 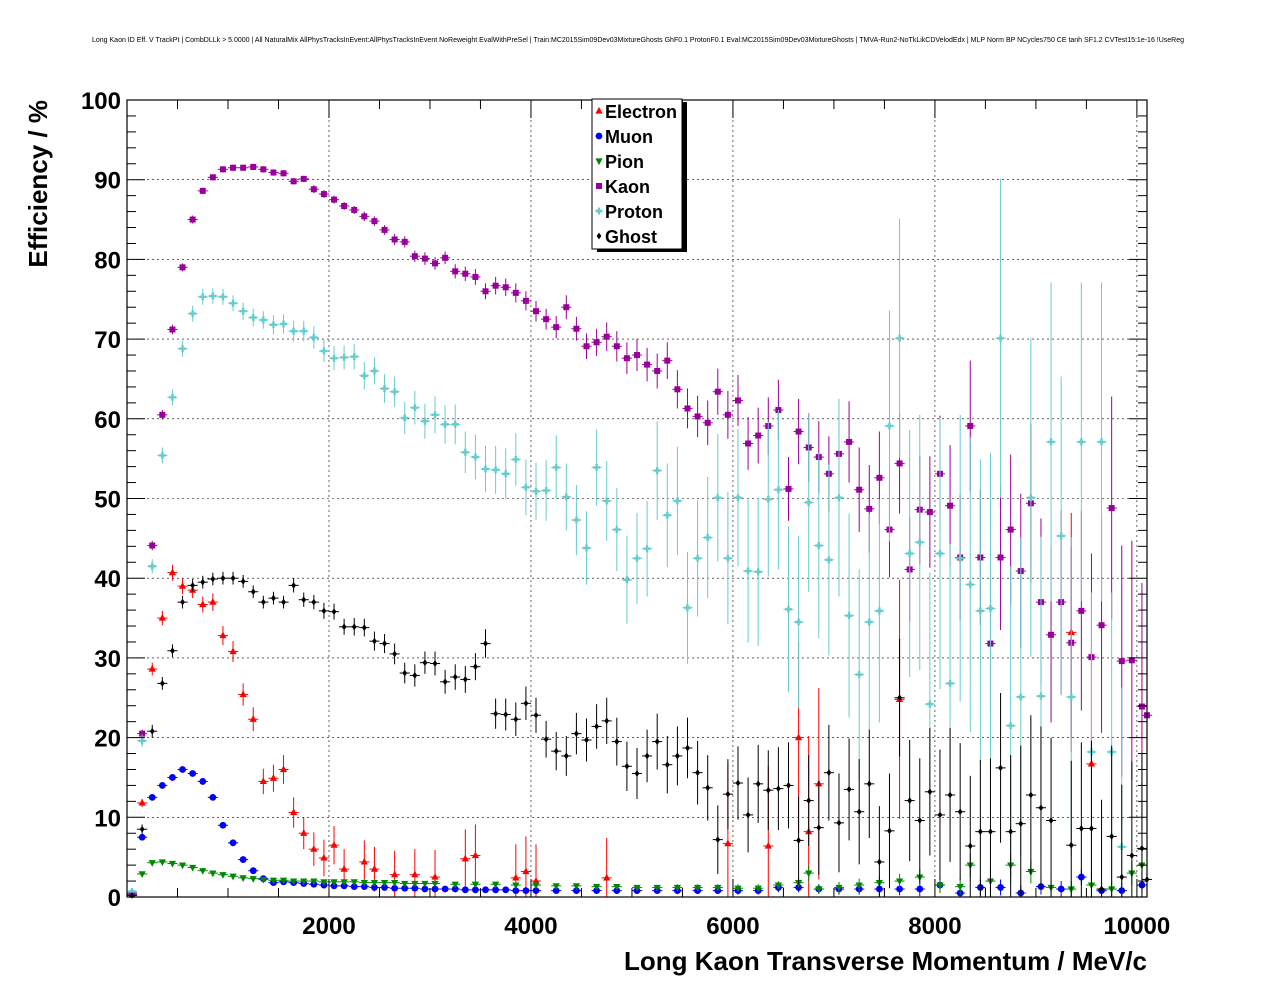 What do you see at coordinates (934, 926) in the screenshot?
I see `x-tick-label: 8000` at bounding box center [934, 926].